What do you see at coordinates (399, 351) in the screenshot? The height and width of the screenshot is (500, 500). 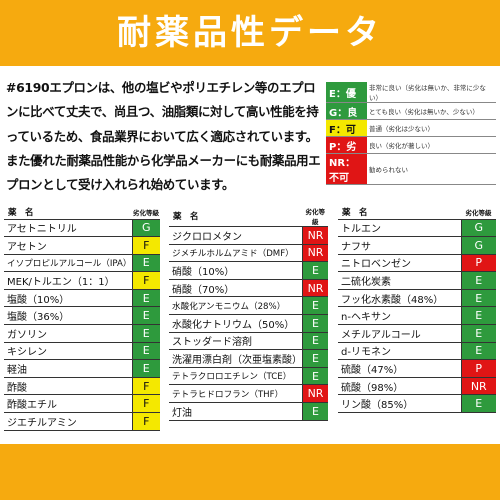 I see `chemical-name: d-リモネン` at bounding box center [399, 351].